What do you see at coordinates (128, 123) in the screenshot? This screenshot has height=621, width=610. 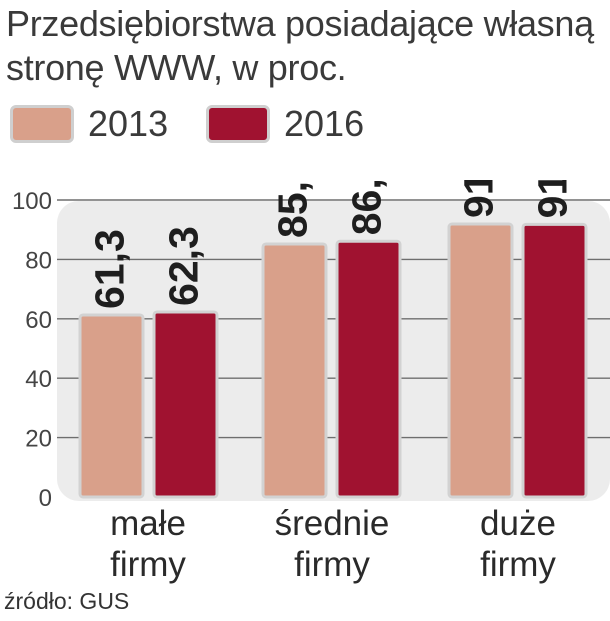 I see `legend-label-2013: 2013` at bounding box center [128, 123].